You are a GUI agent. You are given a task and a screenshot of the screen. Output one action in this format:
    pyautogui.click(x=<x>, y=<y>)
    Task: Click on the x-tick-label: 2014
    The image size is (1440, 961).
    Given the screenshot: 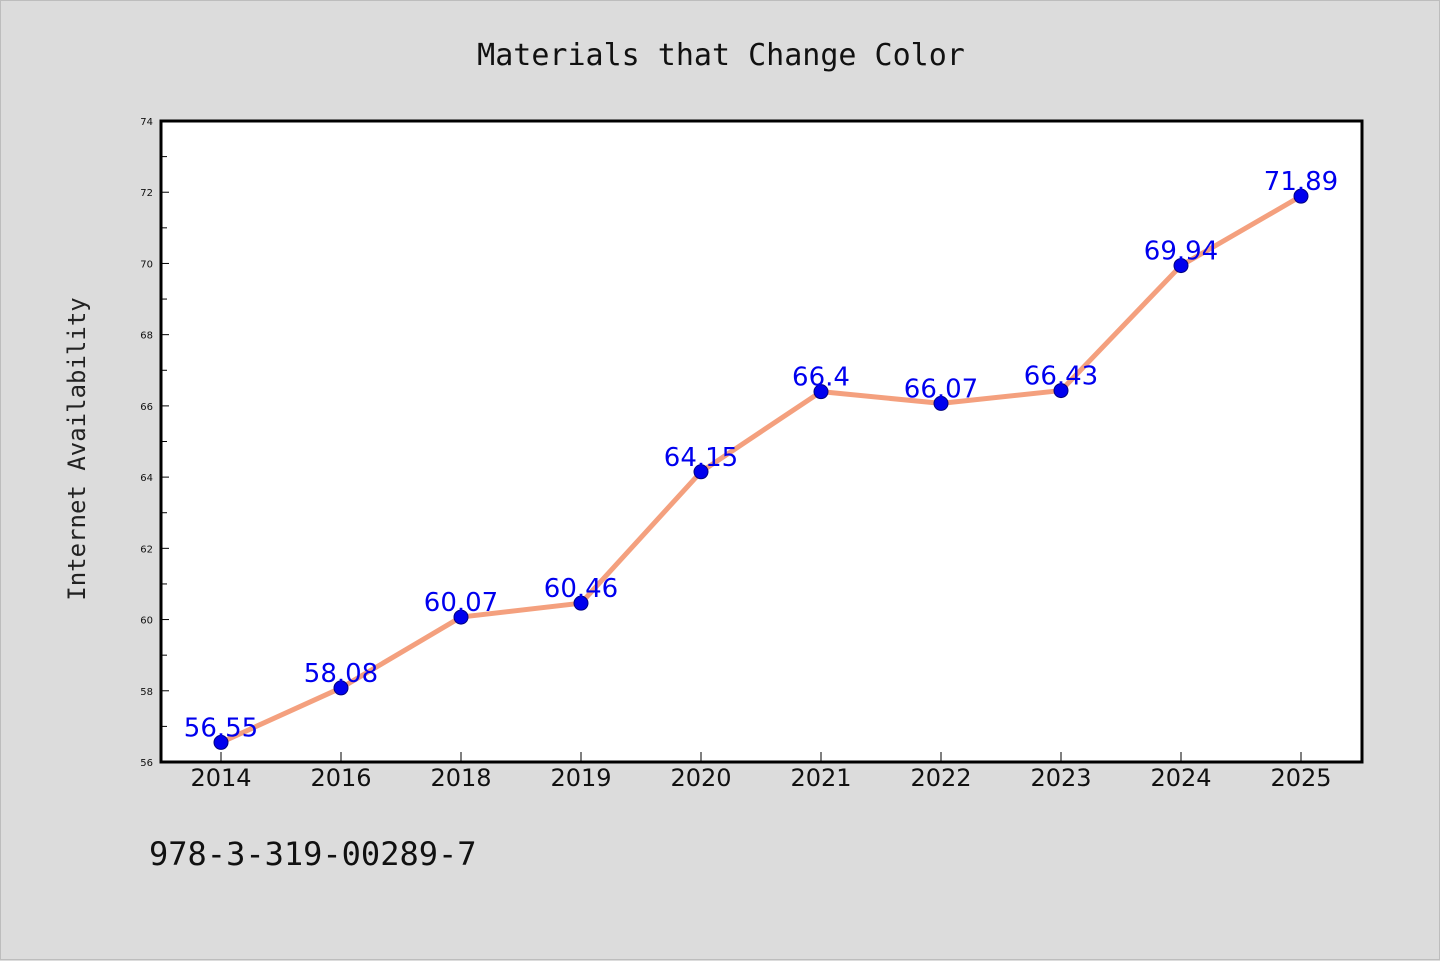 What is the action you would take?
    pyautogui.click(x=220, y=778)
    